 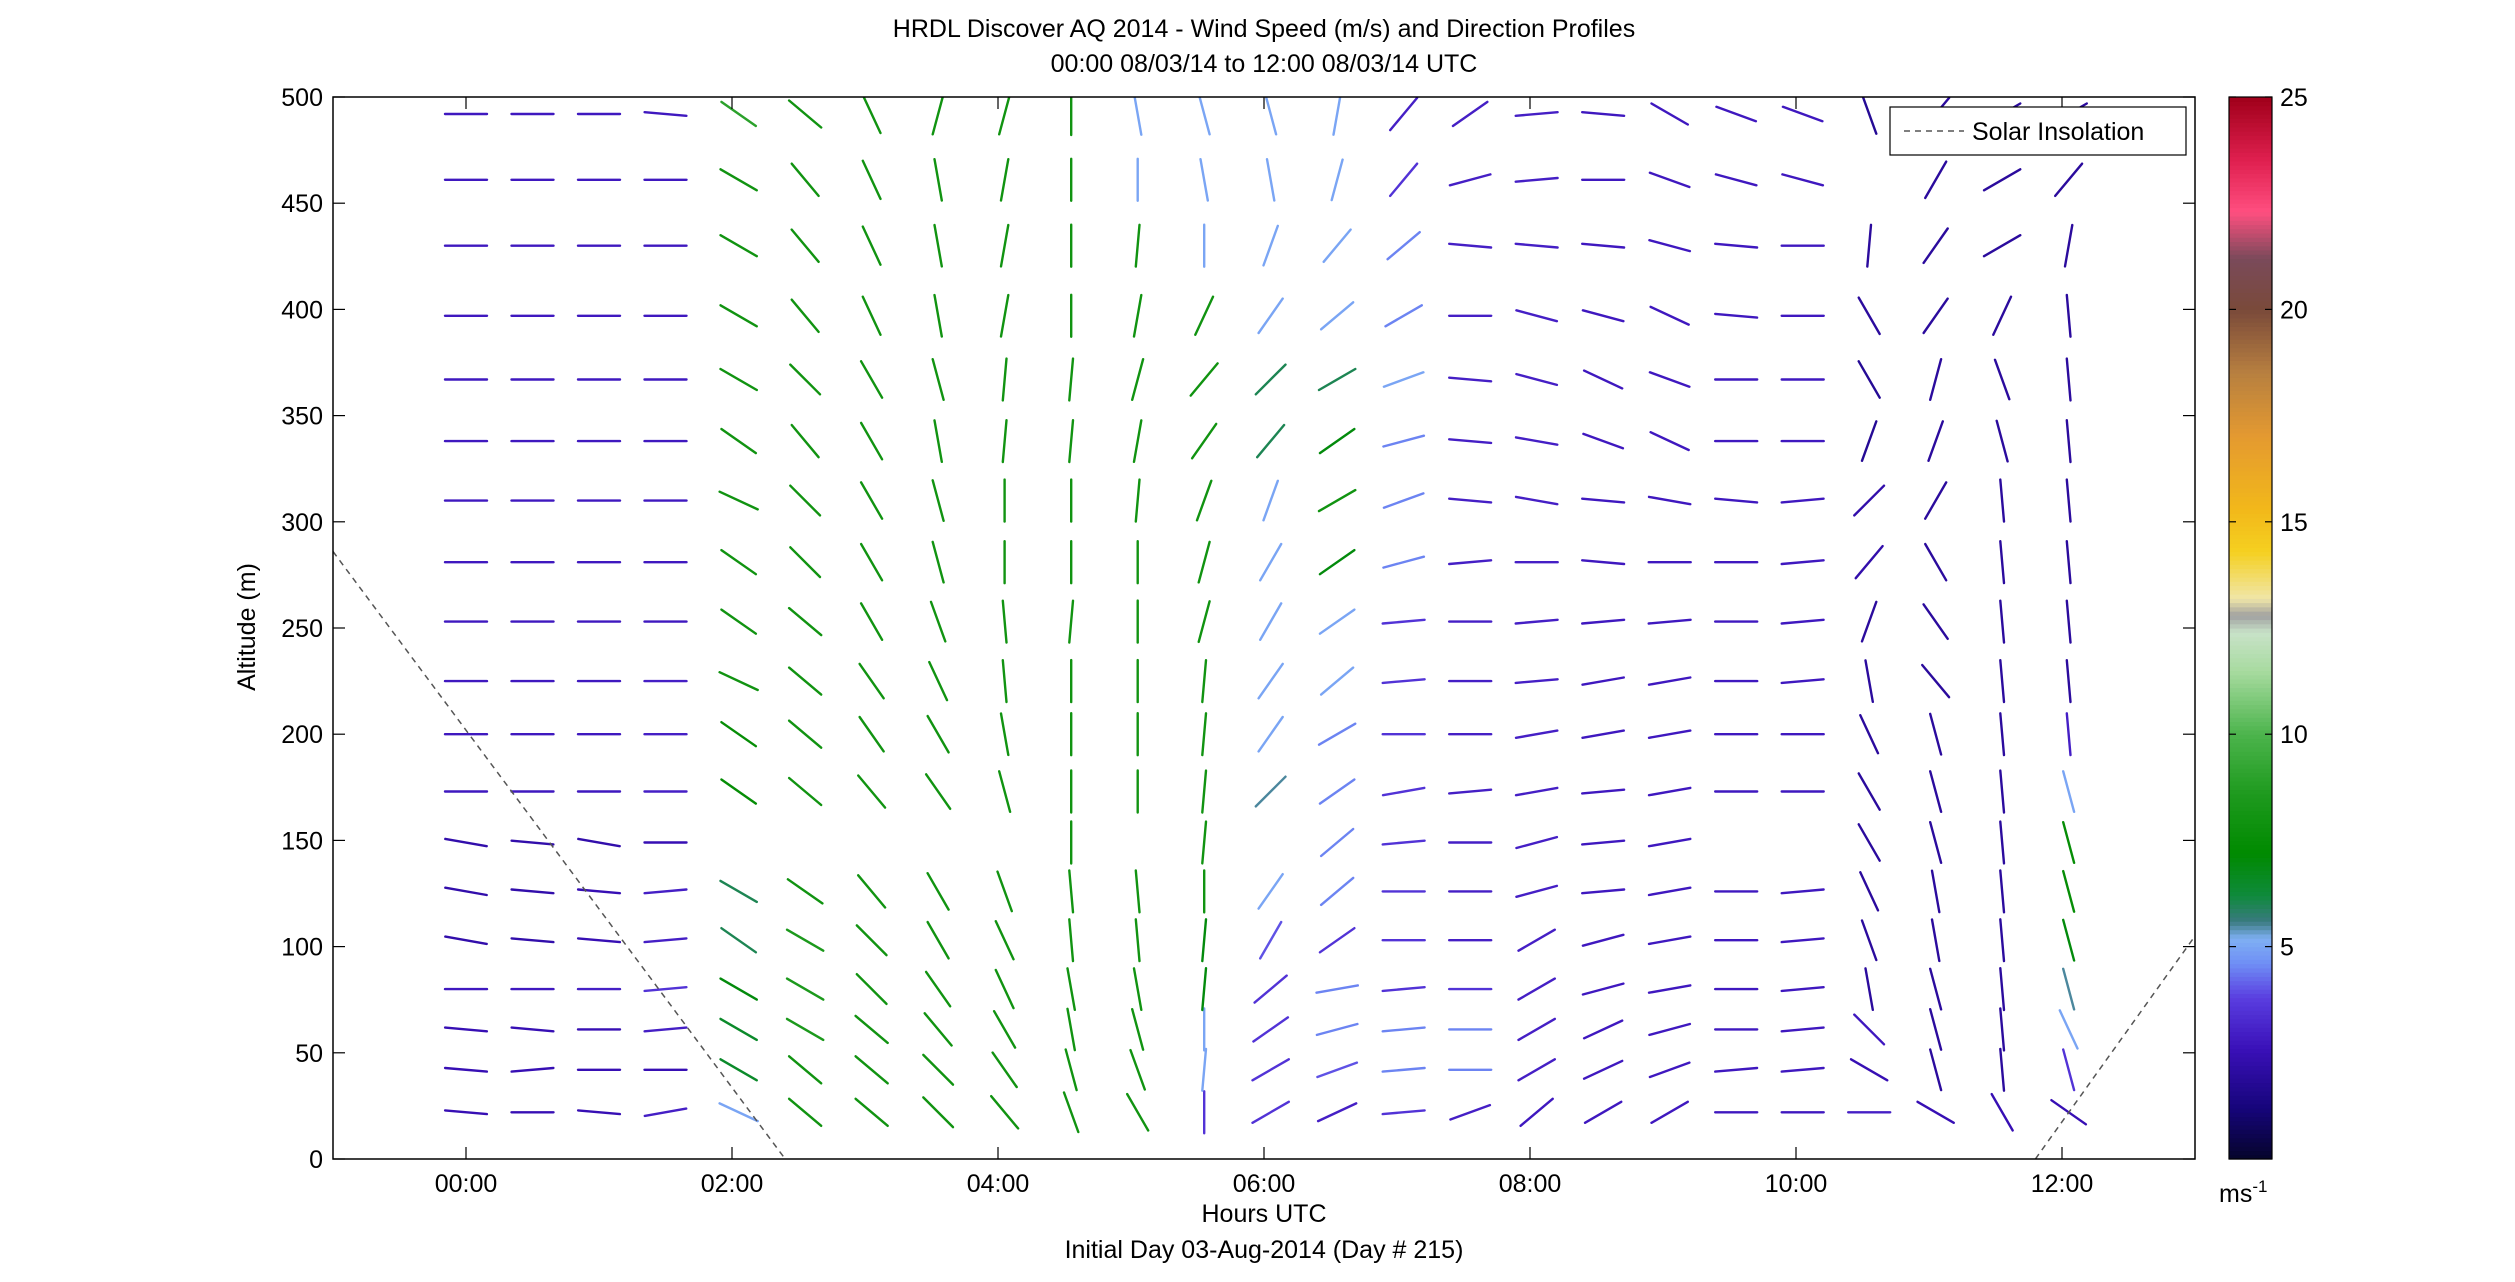 What do you see at coordinates (2058, 132) in the screenshot?
I see `legend-label-solar-insolation: Solar Insolation` at bounding box center [2058, 132].